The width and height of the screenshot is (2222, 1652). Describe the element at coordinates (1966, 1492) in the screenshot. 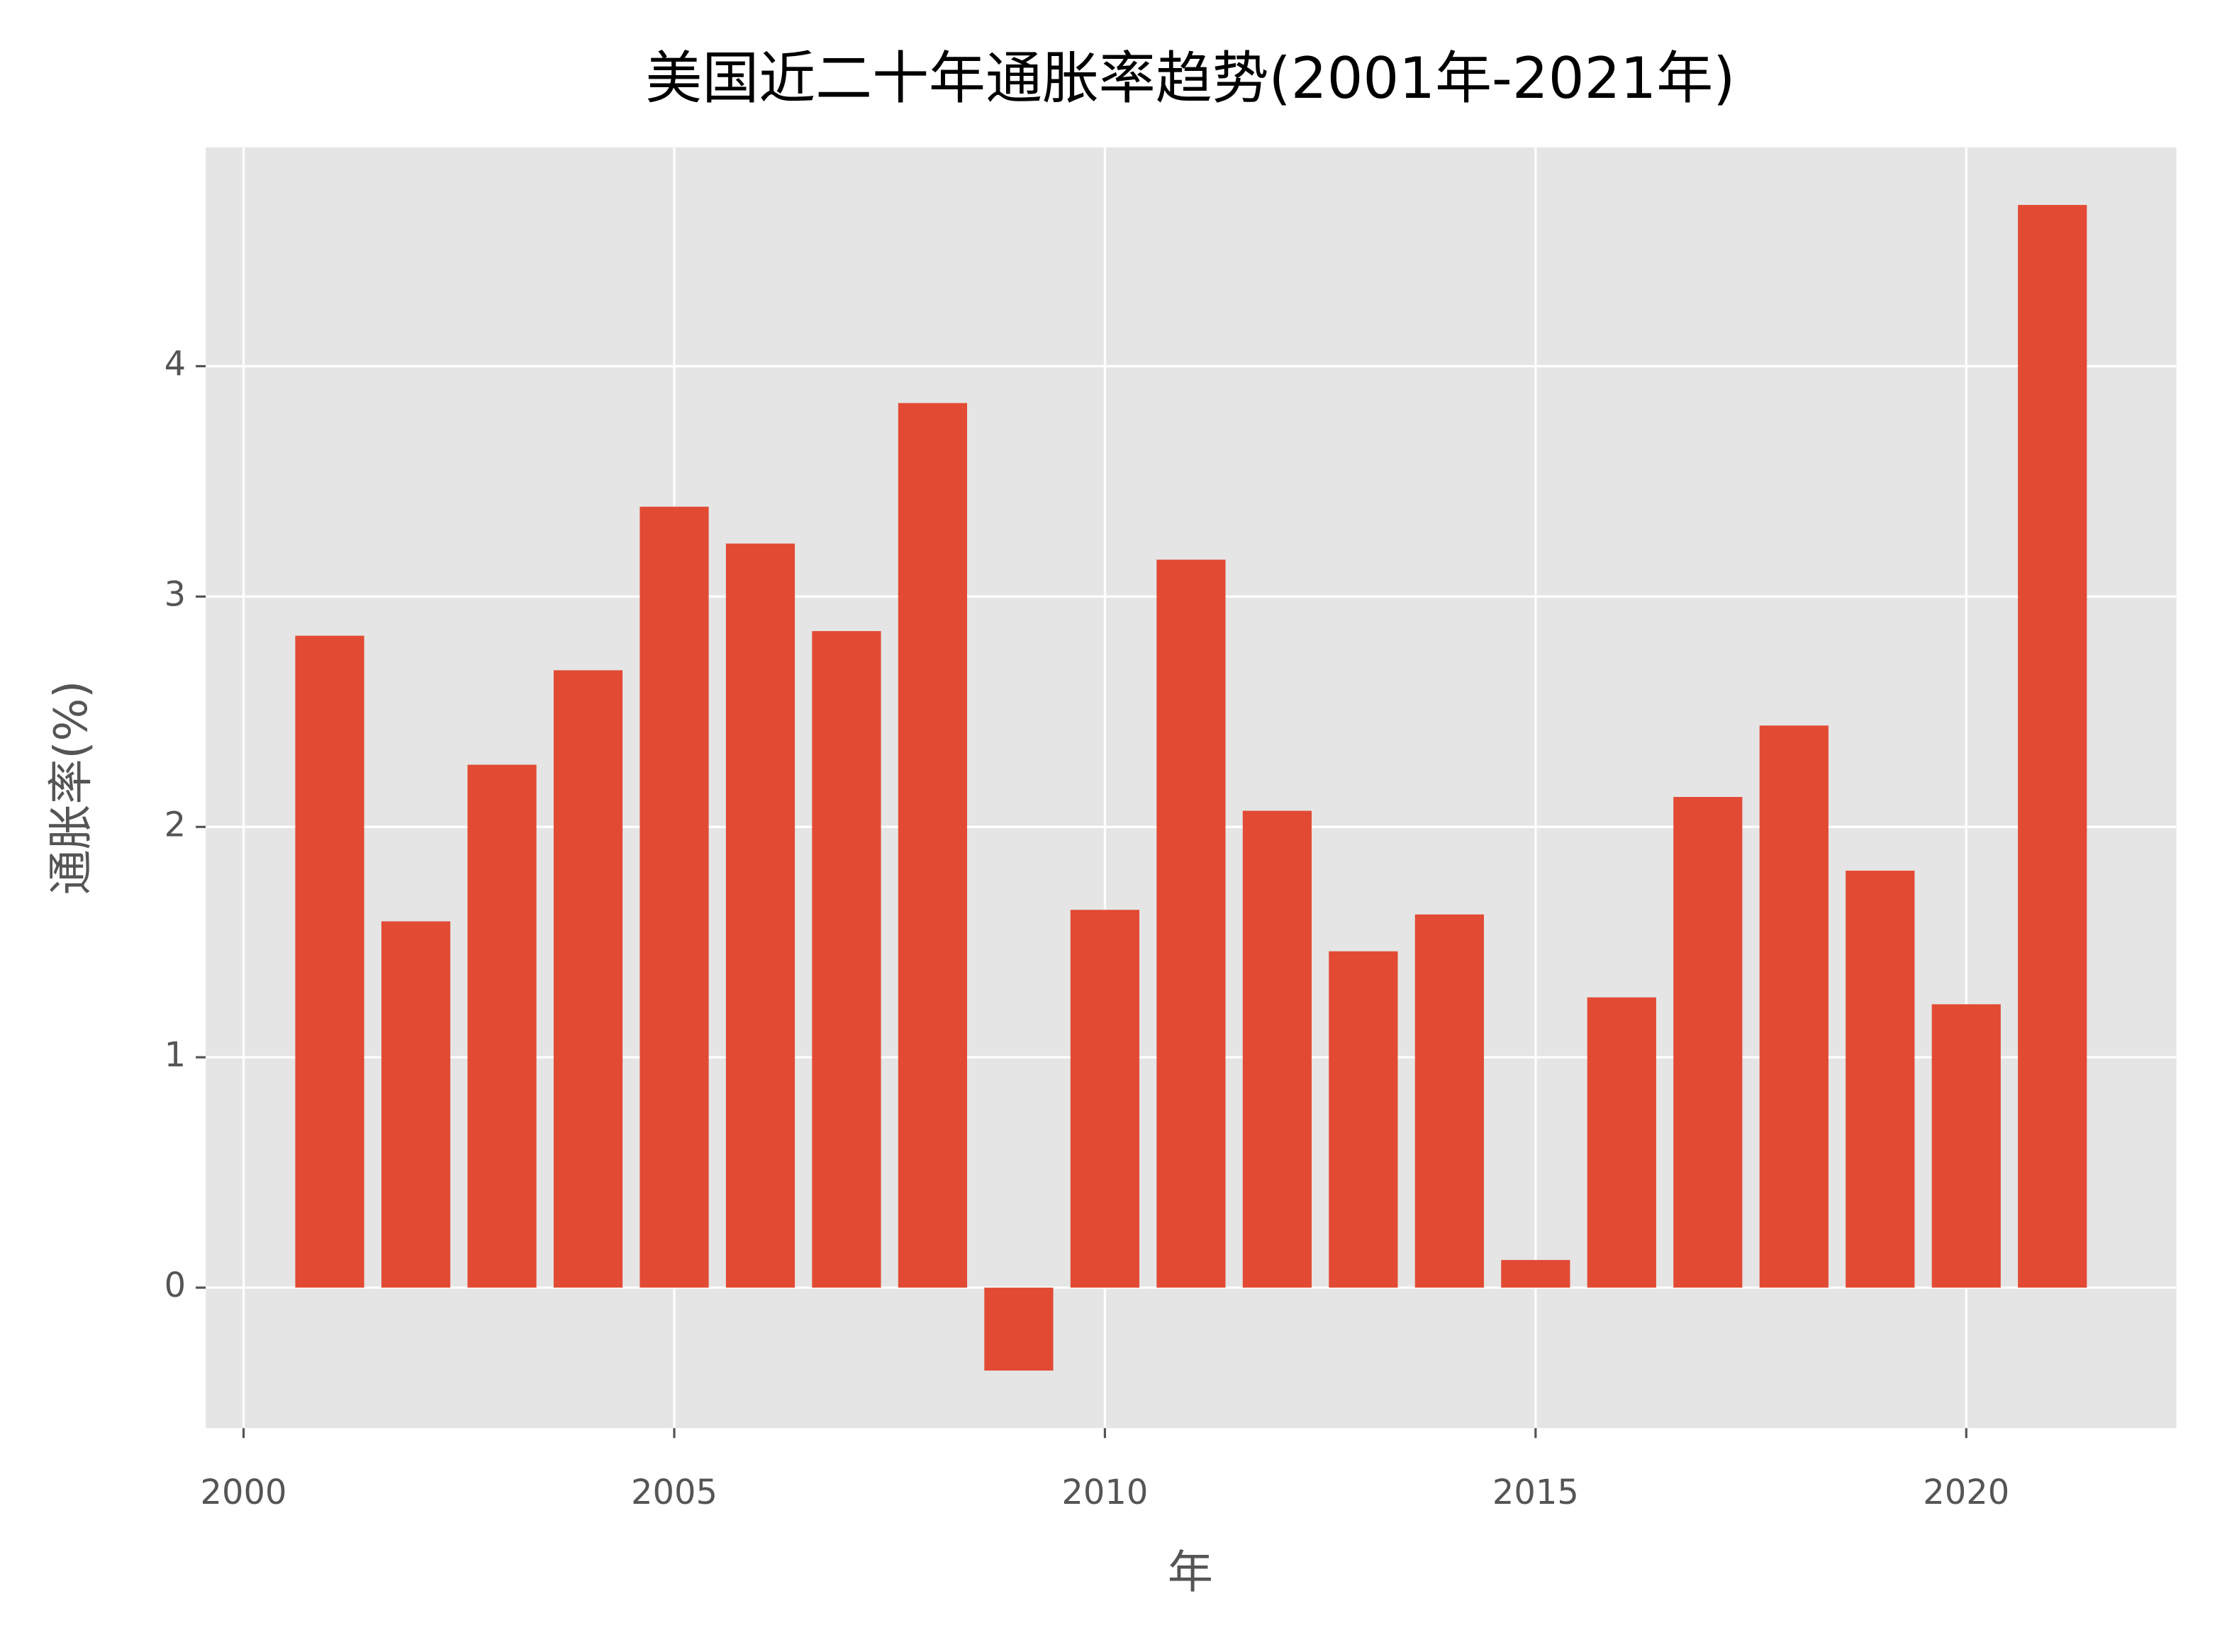

I see `x-tick-label: 2020` at that location.